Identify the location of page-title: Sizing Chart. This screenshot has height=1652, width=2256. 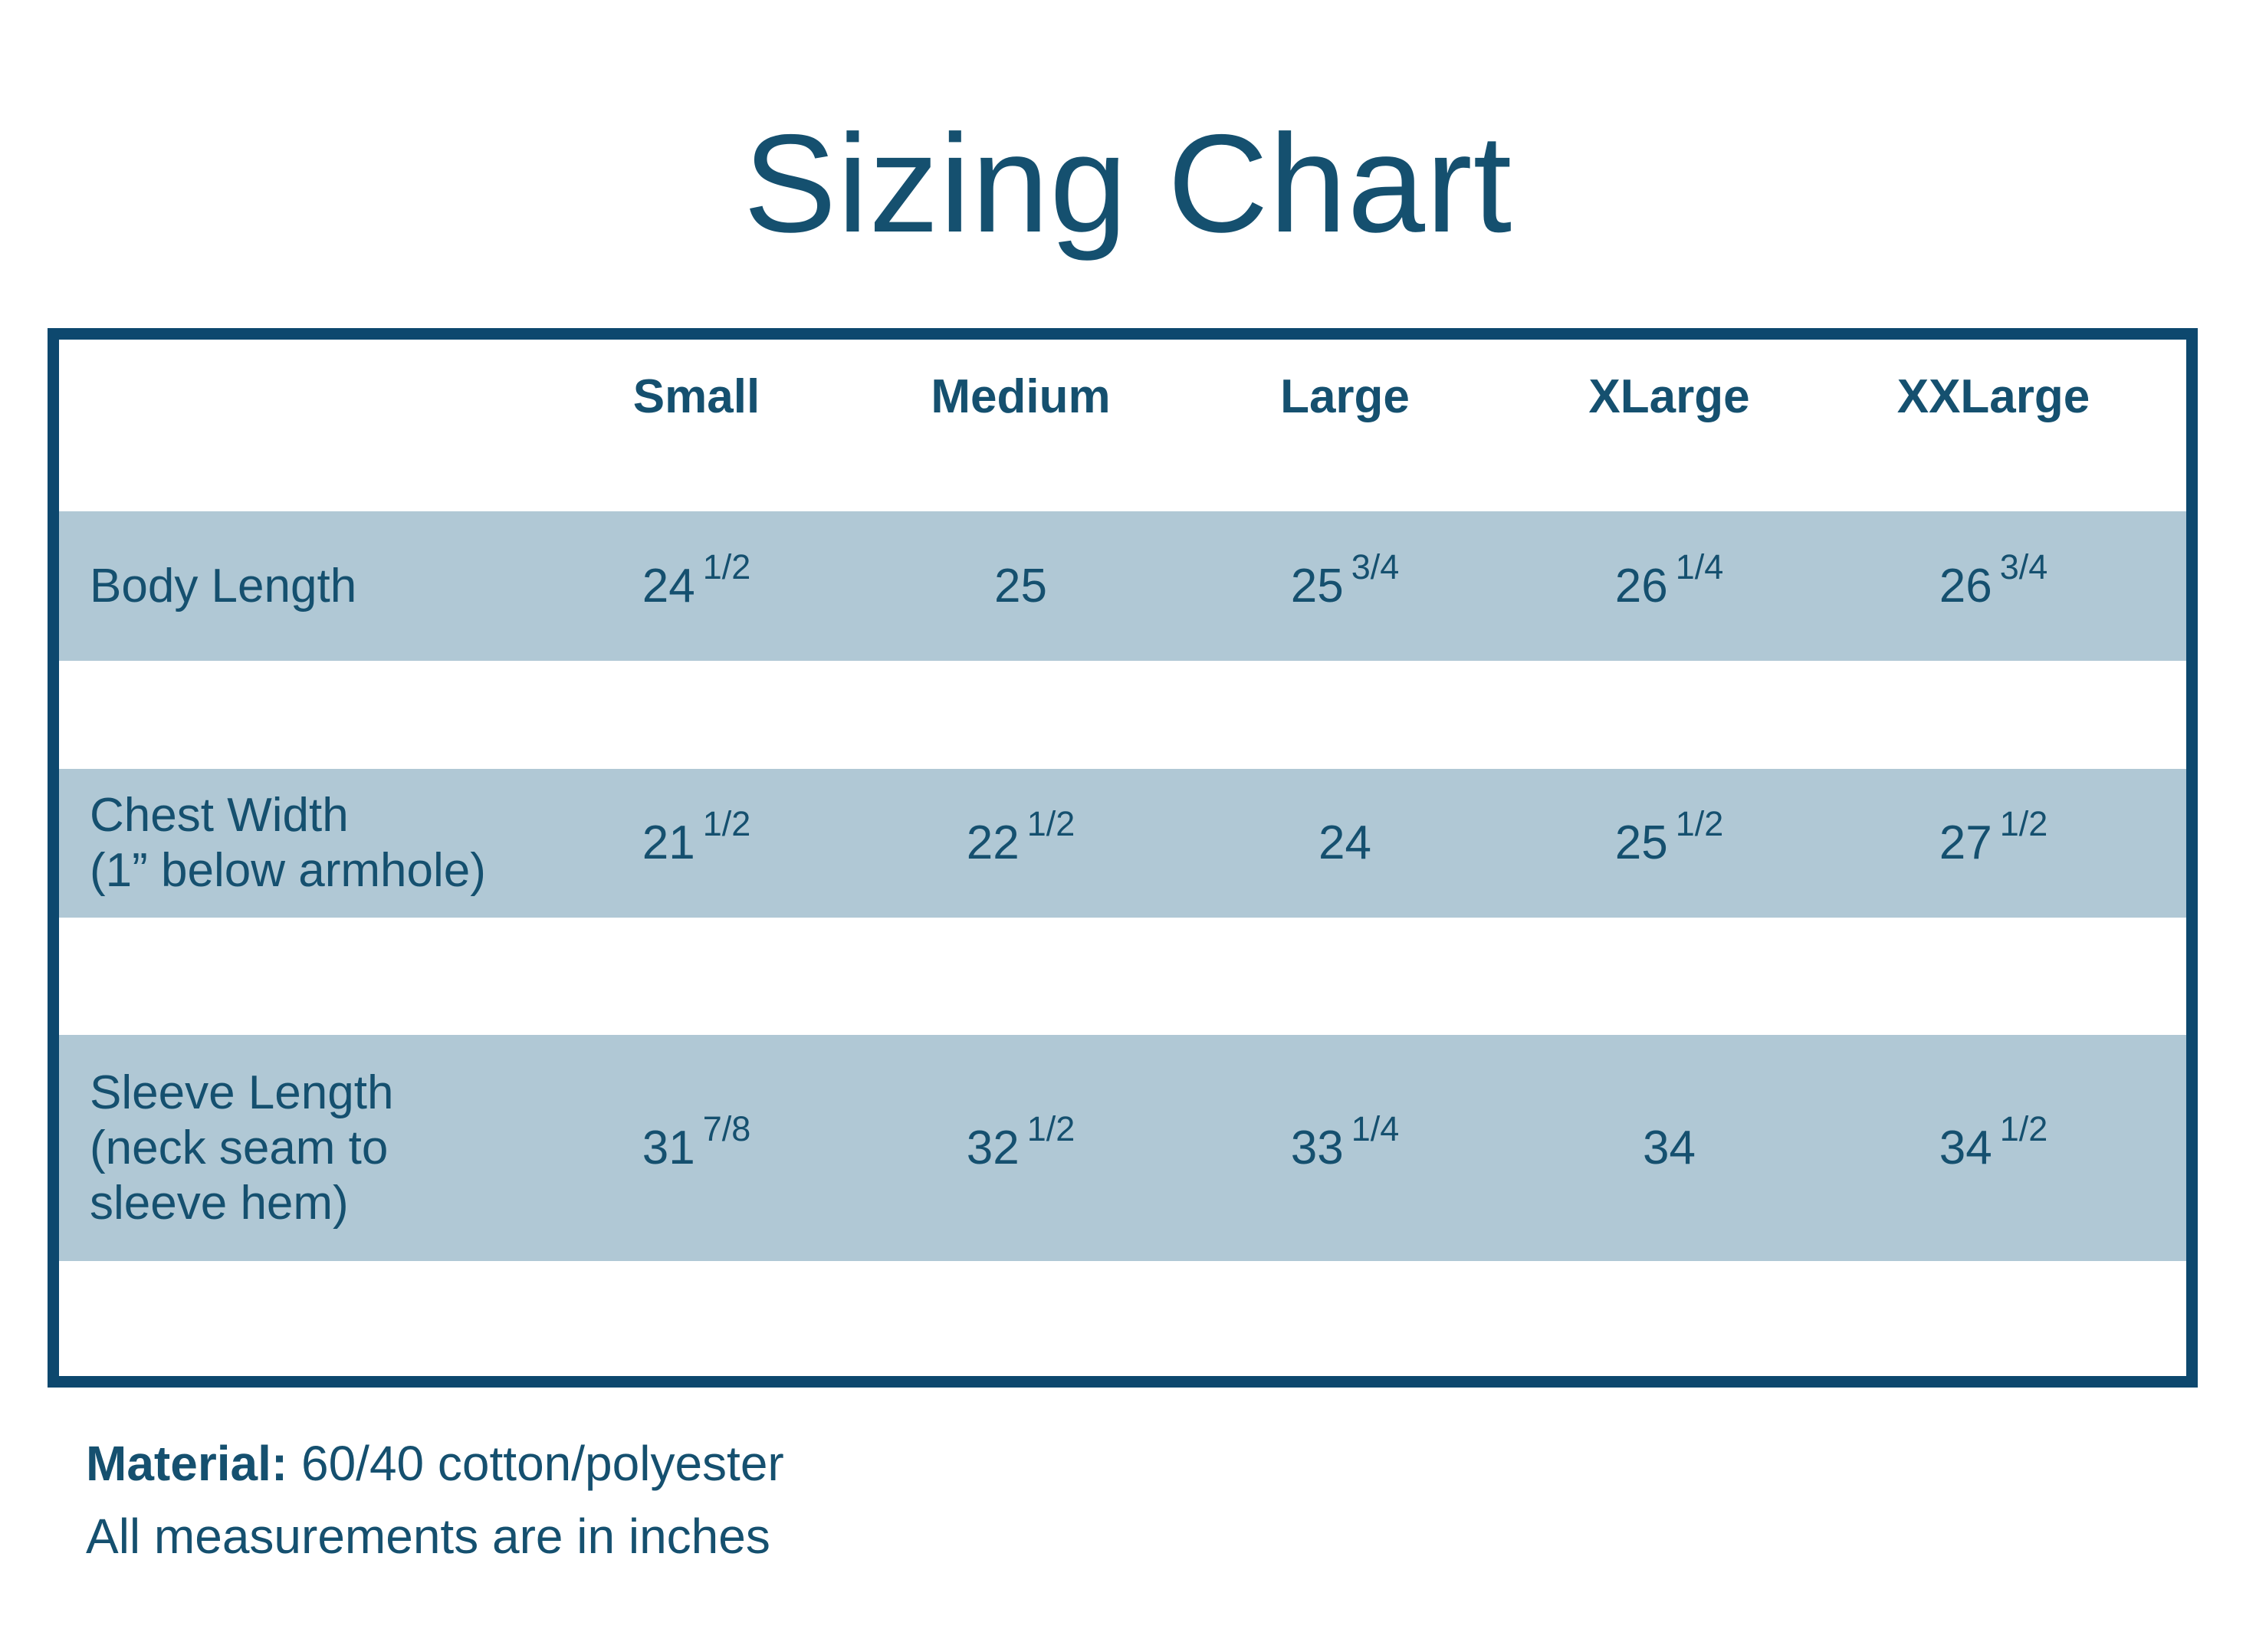
(1128, 183).